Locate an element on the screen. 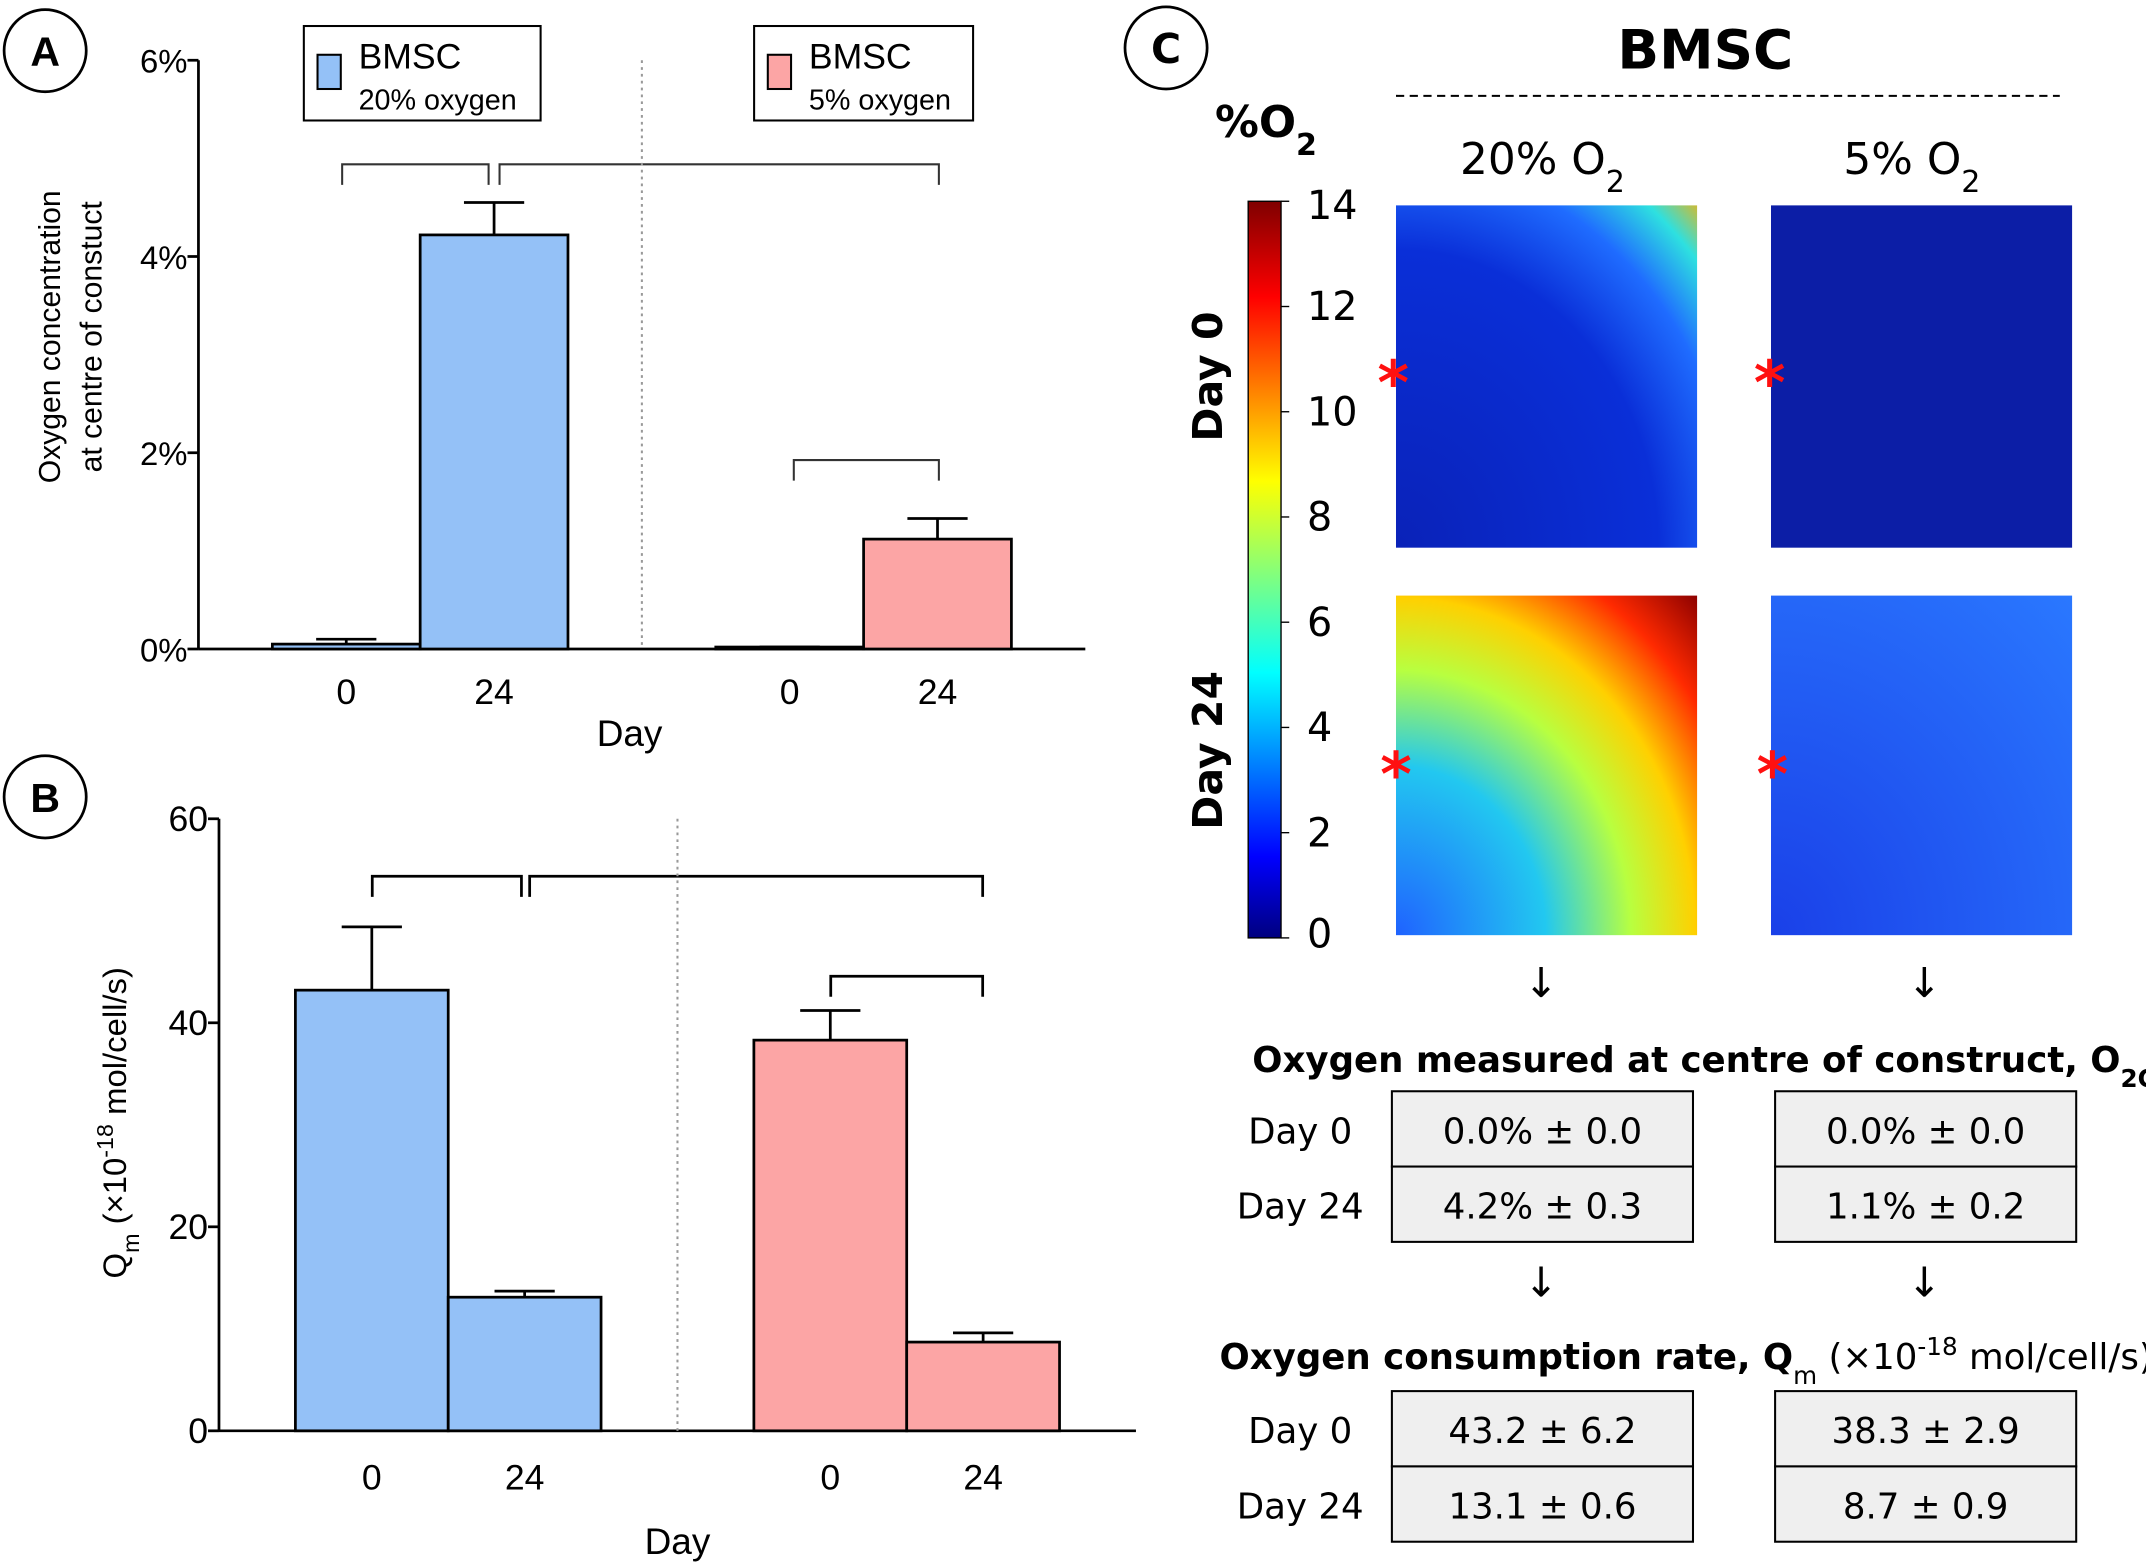  colorbar-tick-label: 10 is located at coordinates (1332, 412).